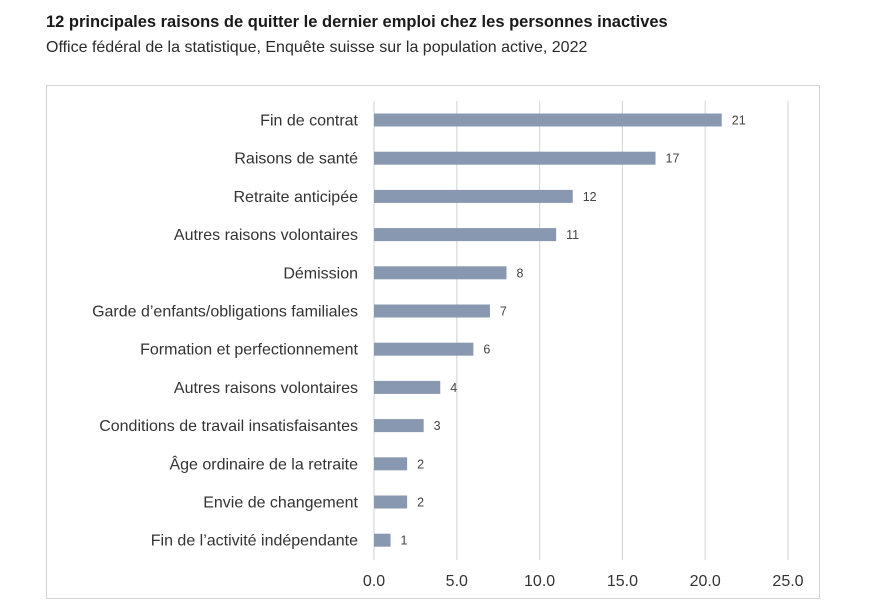  What do you see at coordinates (705, 581) in the screenshot?
I see `x-tick-label: 20.0` at bounding box center [705, 581].